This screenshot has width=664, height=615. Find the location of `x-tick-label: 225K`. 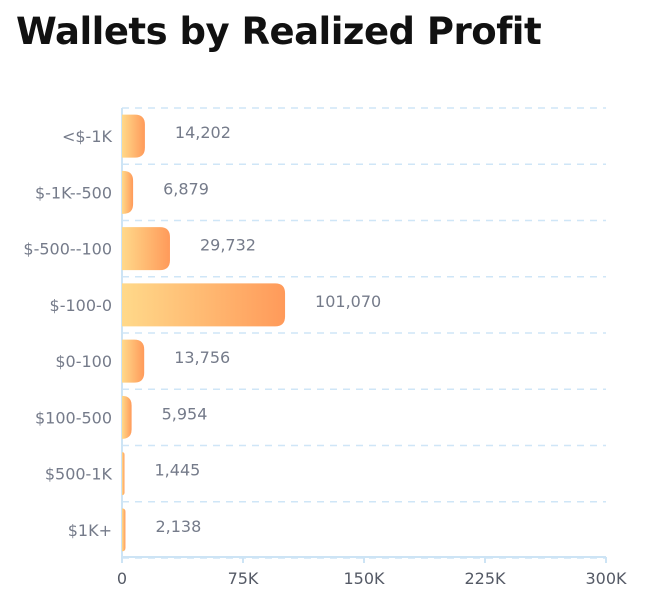

x-tick-label: 225K is located at coordinates (485, 578).